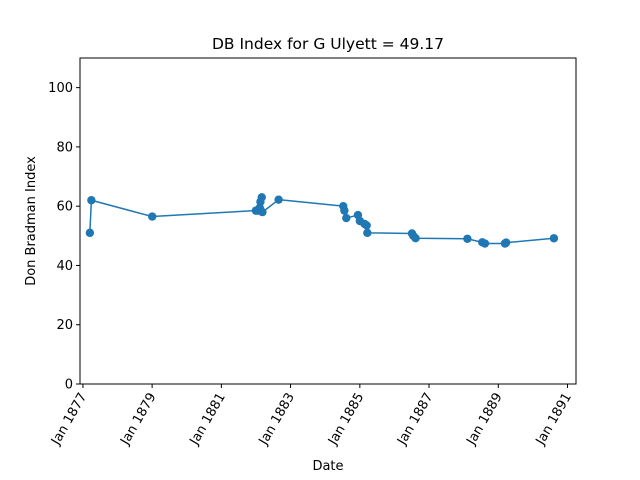 This screenshot has width=640, height=480. Describe the element at coordinates (64, 266) in the screenshot. I see `y-tick-label: 40` at that location.